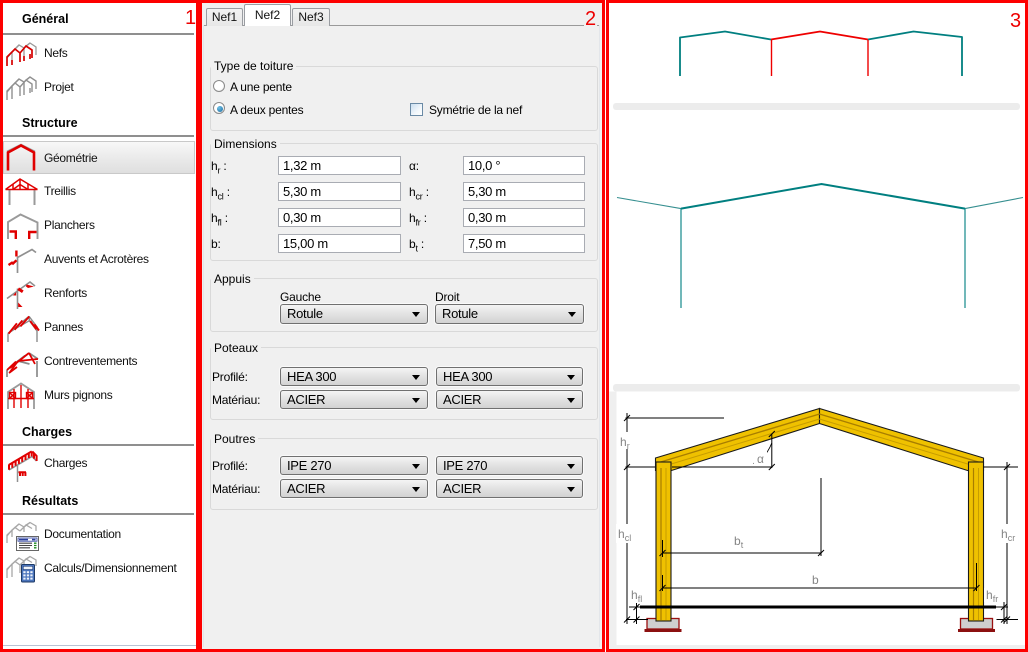 The image size is (1028, 652). What do you see at coordinates (625, 443) in the screenshot?
I see `svg-text: hr` at bounding box center [625, 443].